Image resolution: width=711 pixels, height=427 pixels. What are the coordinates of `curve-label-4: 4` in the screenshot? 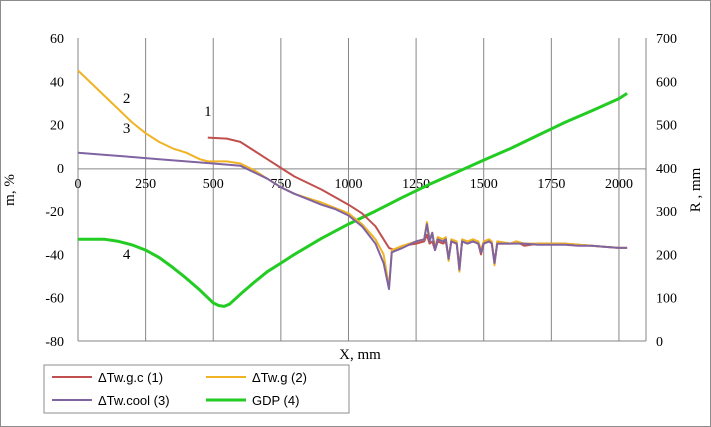 It's located at (127, 255).